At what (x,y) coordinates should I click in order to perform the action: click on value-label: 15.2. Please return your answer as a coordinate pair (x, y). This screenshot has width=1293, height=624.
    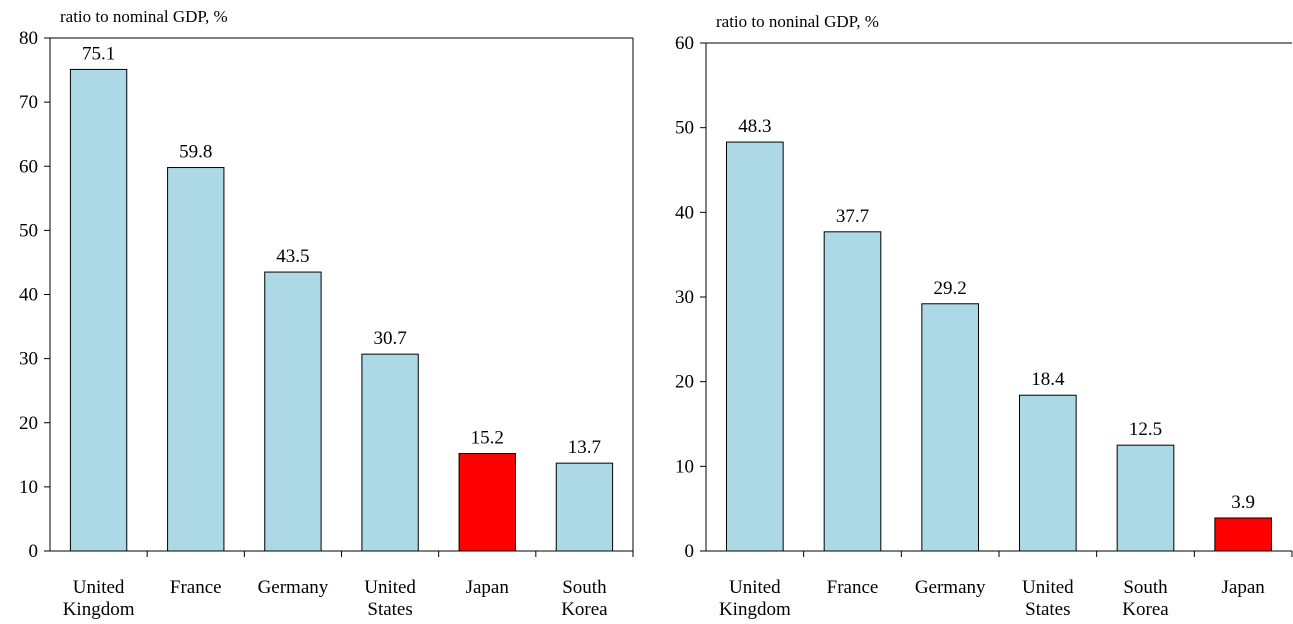
    Looking at the image, I should click on (487, 438).